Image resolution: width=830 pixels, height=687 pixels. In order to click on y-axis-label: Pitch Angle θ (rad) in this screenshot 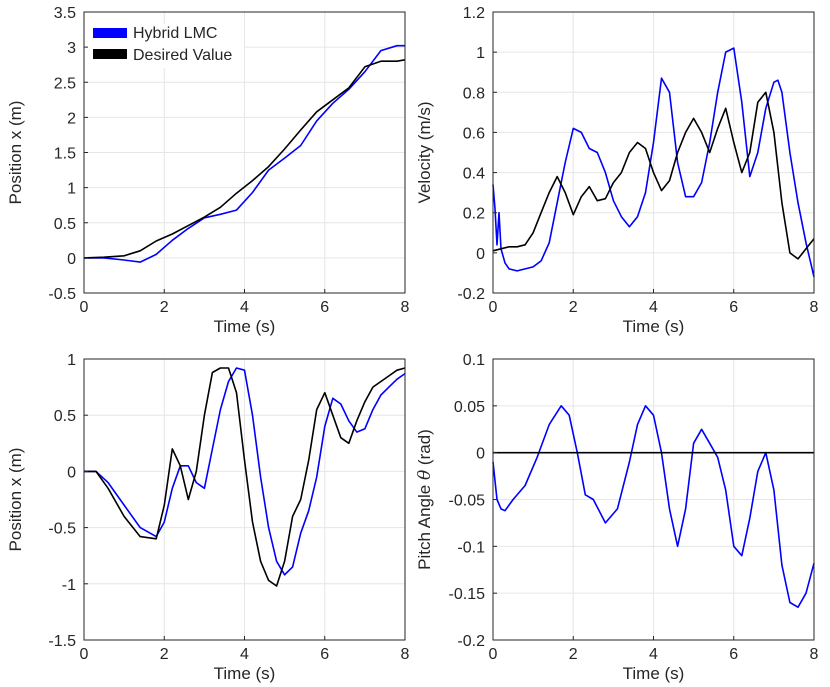, I will do `click(425, 499)`.